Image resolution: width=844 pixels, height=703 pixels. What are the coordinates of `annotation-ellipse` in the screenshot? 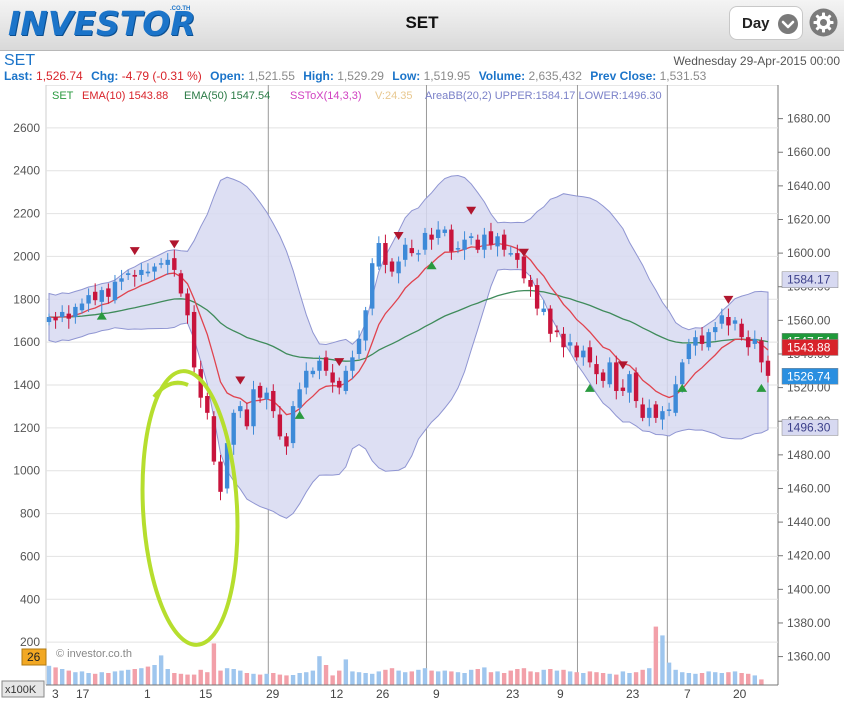 It's located at (190, 508).